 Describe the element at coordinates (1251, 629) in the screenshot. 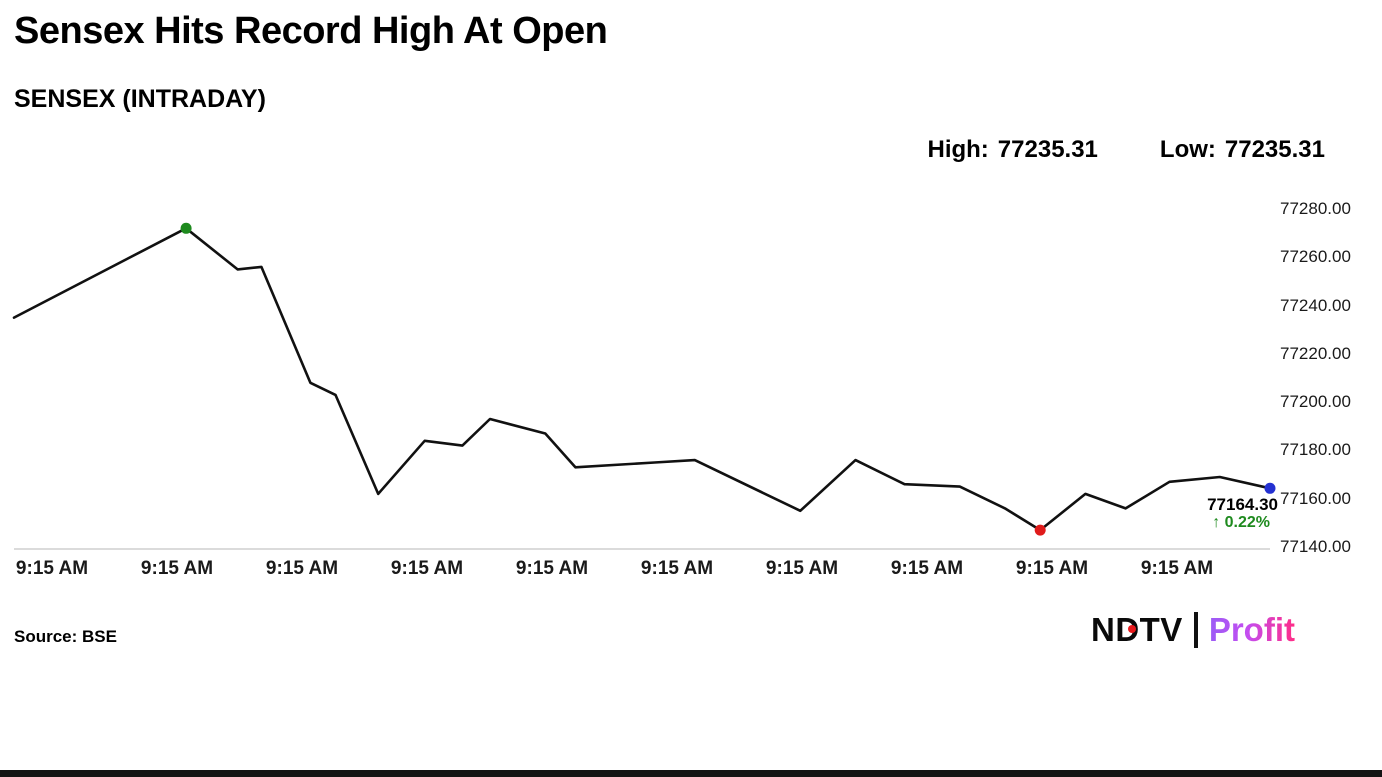

I see `profit-wordmark: Profit` at that location.